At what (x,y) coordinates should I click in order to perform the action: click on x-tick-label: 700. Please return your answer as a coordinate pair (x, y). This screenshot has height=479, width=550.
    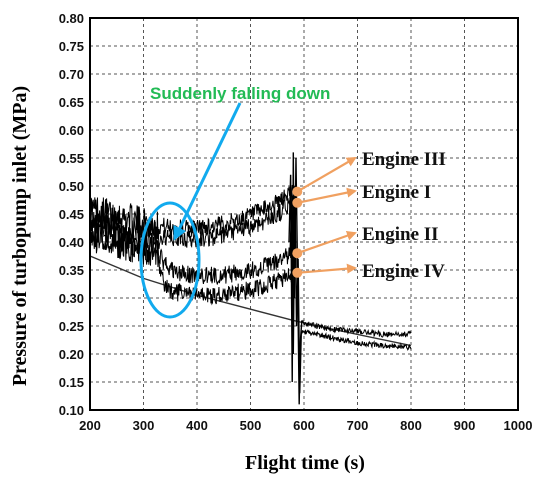
    Looking at the image, I should click on (358, 425).